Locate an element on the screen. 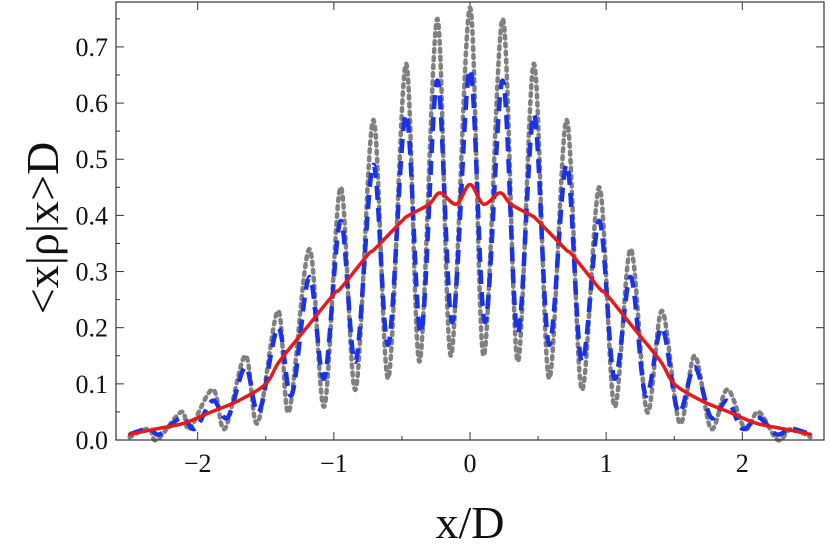 The image size is (830, 548). x-tick-label: 2 is located at coordinates (742, 463).